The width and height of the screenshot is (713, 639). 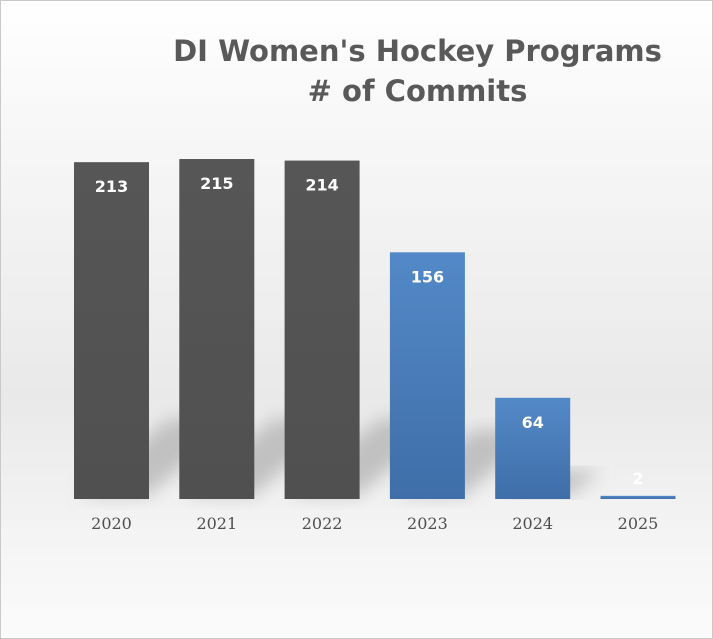 What do you see at coordinates (322, 329) in the screenshot?
I see `bar-2022` at bounding box center [322, 329].